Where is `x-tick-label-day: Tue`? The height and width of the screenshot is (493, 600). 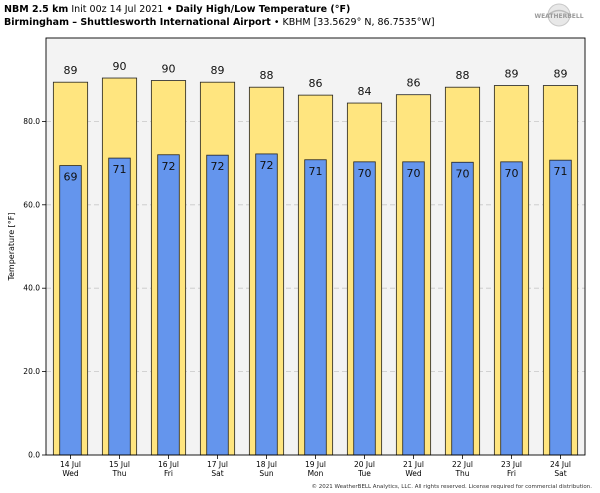 x-tick-label-day: Tue is located at coordinates (364, 473).